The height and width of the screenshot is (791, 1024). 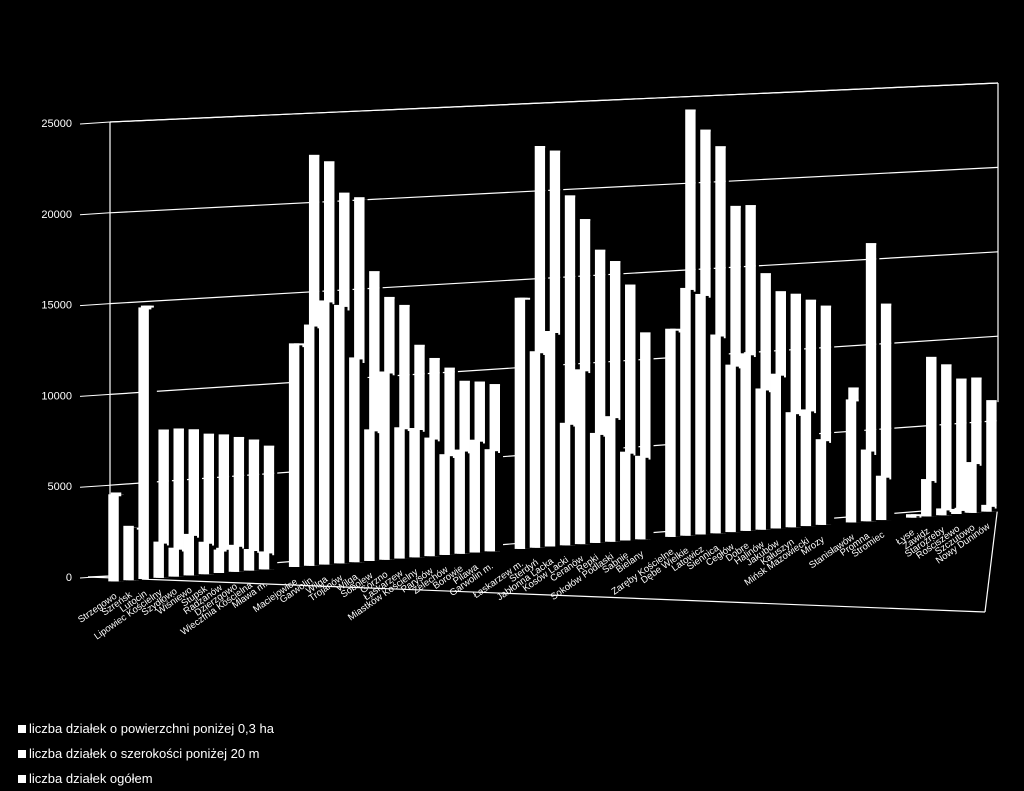 I want to click on y-tick-label: 5000, so click(x=60, y=487).